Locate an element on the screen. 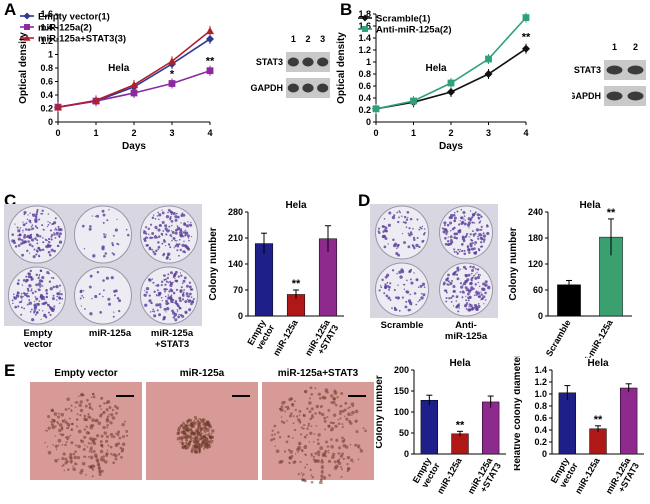 This screenshot has width=650, height=504. y-tick-label: 120 is located at coordinates (535, 264).